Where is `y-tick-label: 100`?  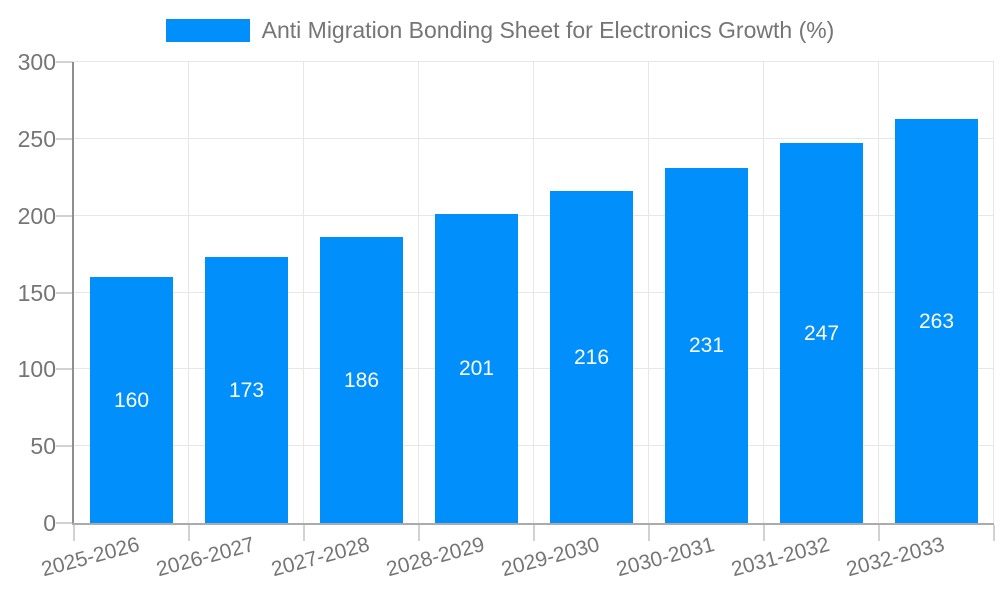
y-tick-label: 100 is located at coordinates (36, 369).